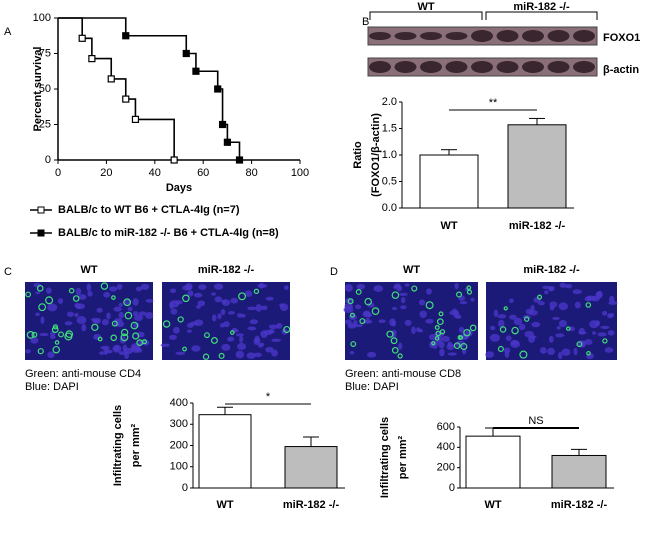 Image resolution: width=645 pixels, height=540 pixels. Describe the element at coordinates (446, 468) in the screenshot. I see `y-tick-label: 200` at that location.